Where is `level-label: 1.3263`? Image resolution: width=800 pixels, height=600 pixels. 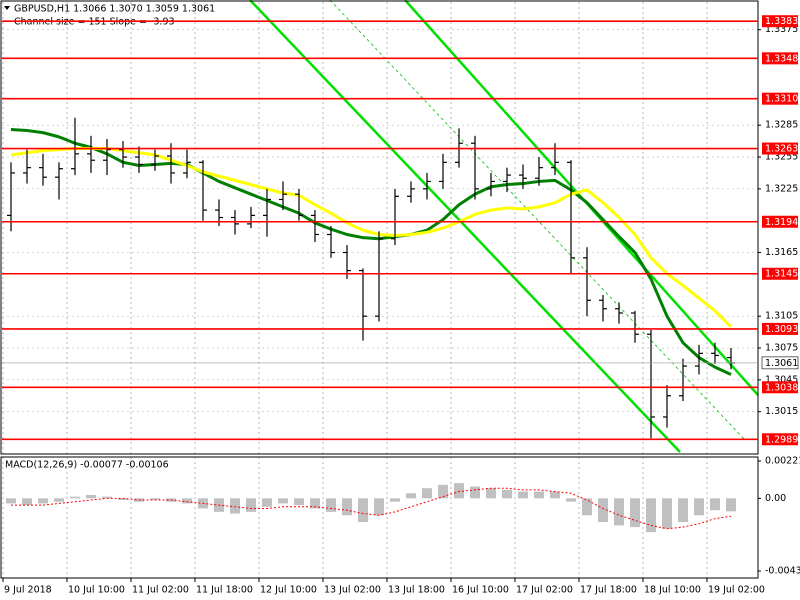
level-label: 1.3263 is located at coordinates (781, 149).